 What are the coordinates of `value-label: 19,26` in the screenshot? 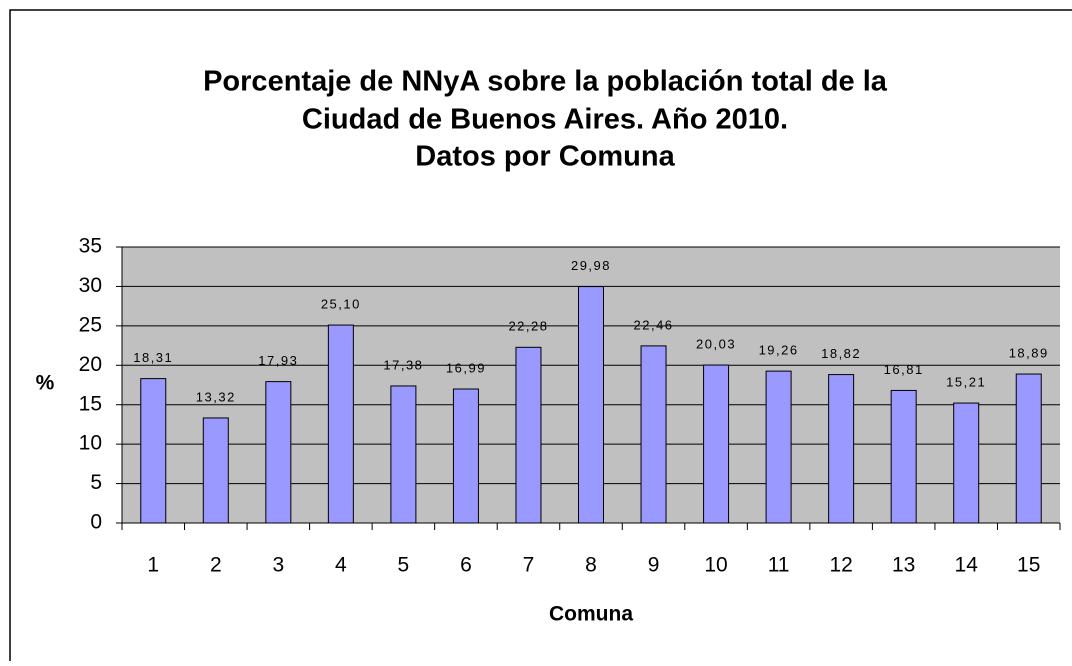 It's located at (779, 350).